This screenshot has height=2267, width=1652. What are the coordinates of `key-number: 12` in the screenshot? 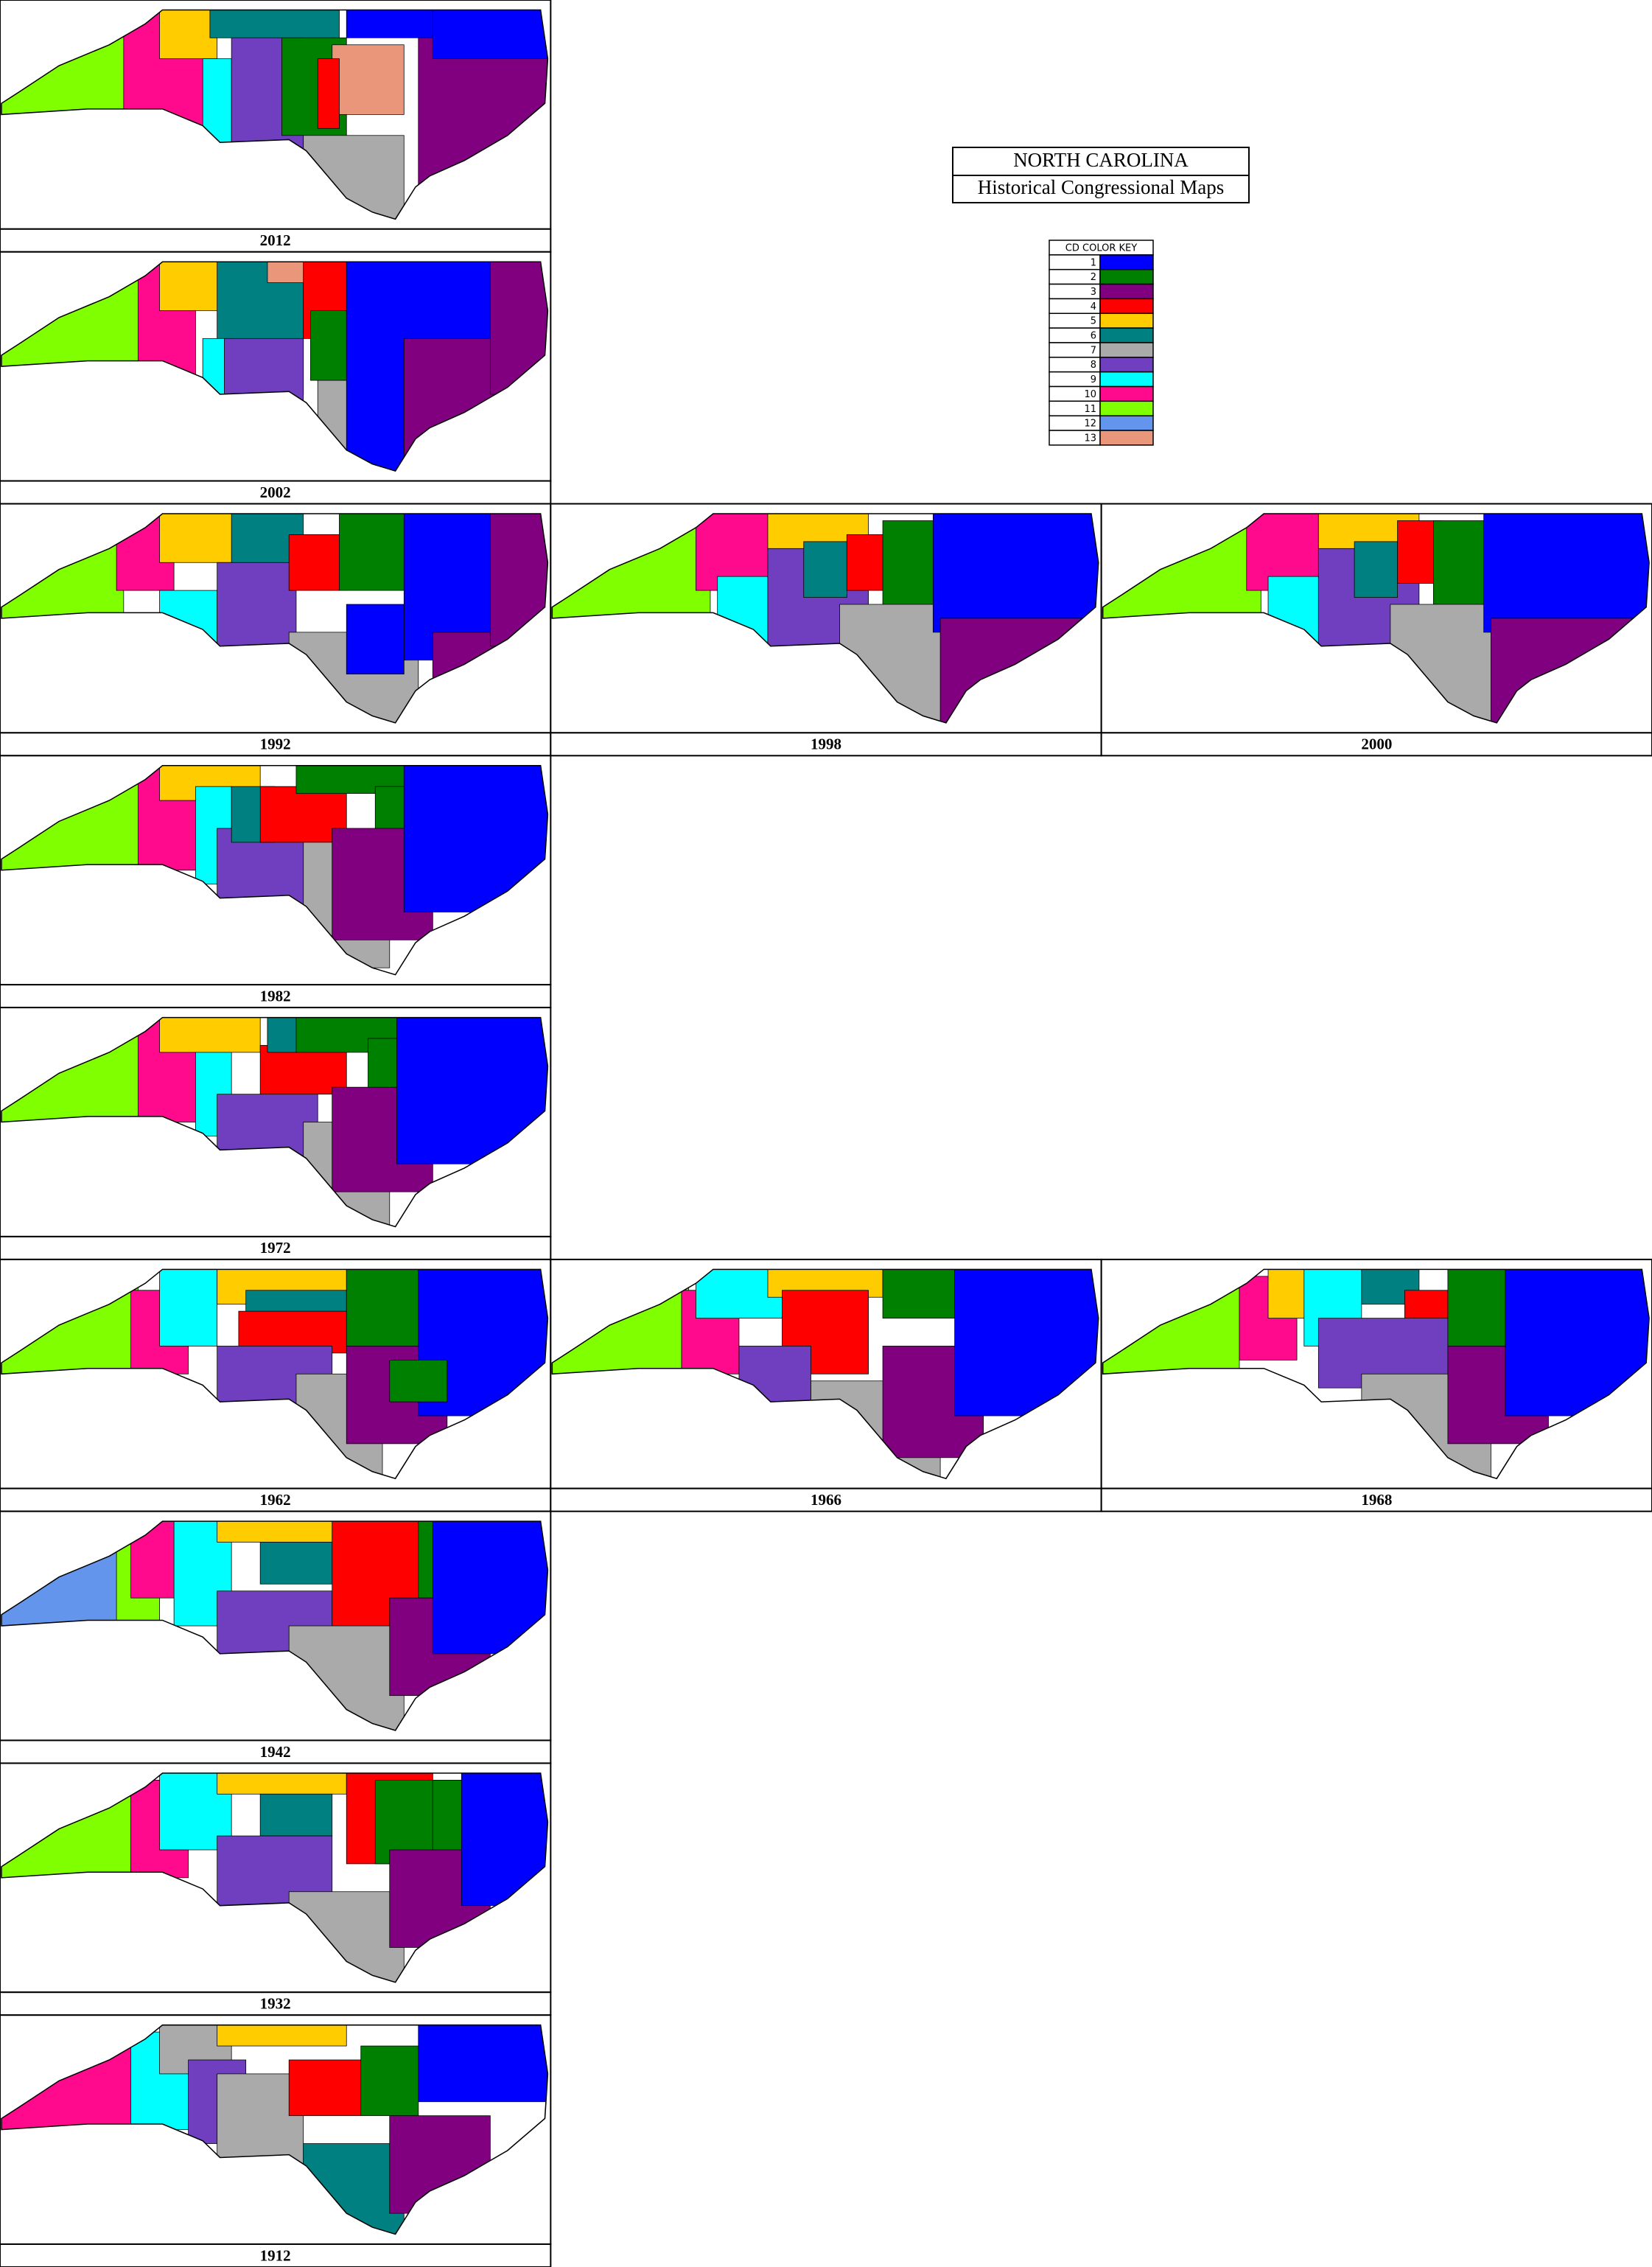 It's located at (1090, 424).